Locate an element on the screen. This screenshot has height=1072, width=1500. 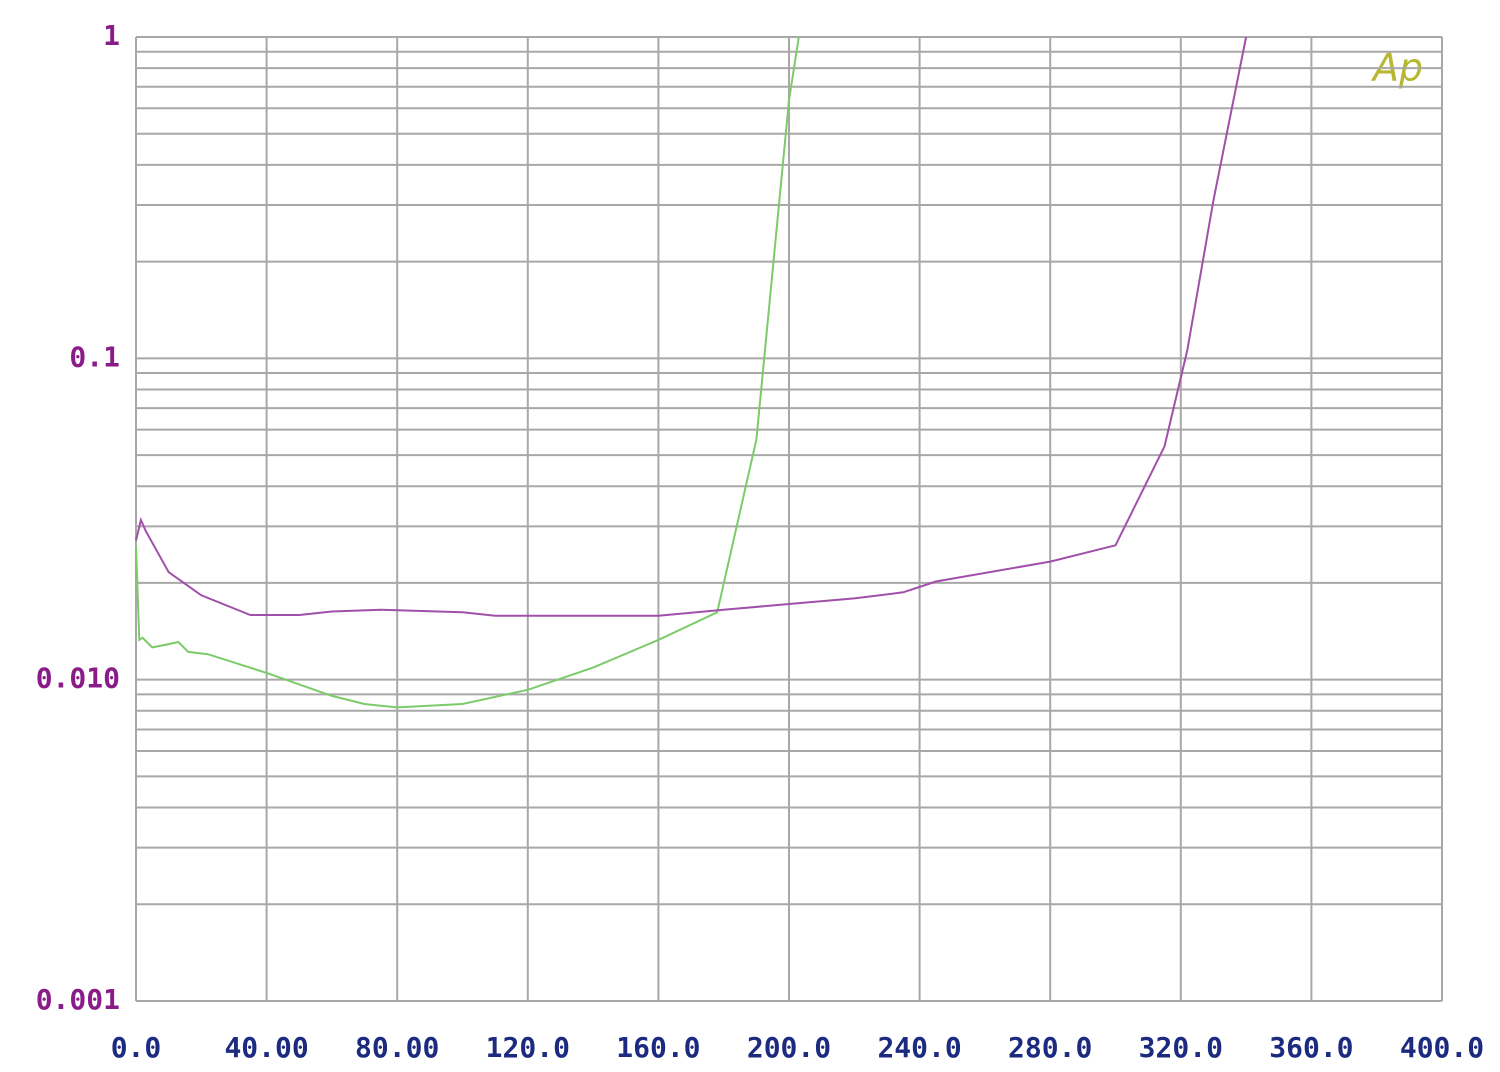
x-tick-label: 0.0 is located at coordinates (136, 1047).